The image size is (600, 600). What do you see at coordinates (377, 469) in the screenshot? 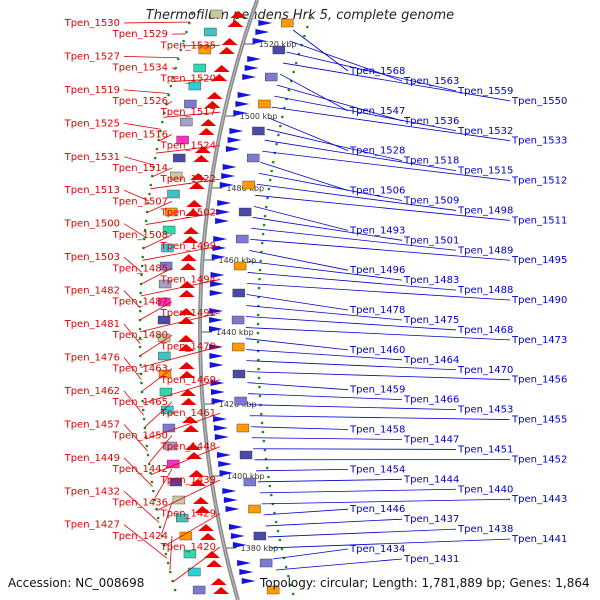
I see `right-gene-label: Tpen_1454` at bounding box center [377, 469].